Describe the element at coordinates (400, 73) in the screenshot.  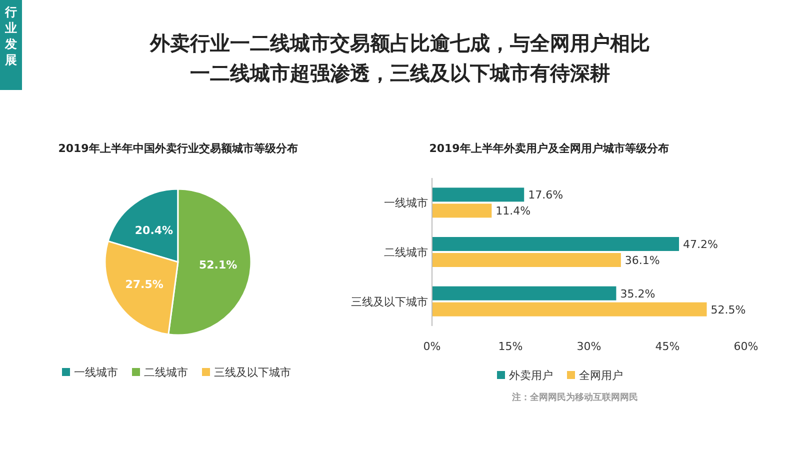
I see `text: 一二线城市超强渗透，三线及以下城市有待深耕` at that location.